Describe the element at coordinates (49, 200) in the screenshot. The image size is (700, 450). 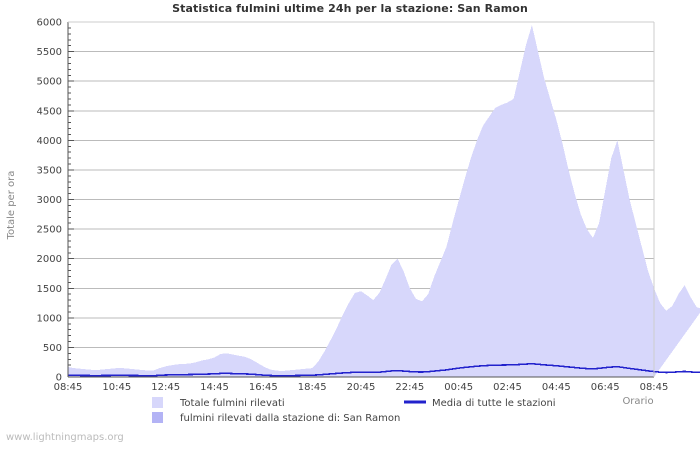
I see `y-tick-label: 3000` at that location.